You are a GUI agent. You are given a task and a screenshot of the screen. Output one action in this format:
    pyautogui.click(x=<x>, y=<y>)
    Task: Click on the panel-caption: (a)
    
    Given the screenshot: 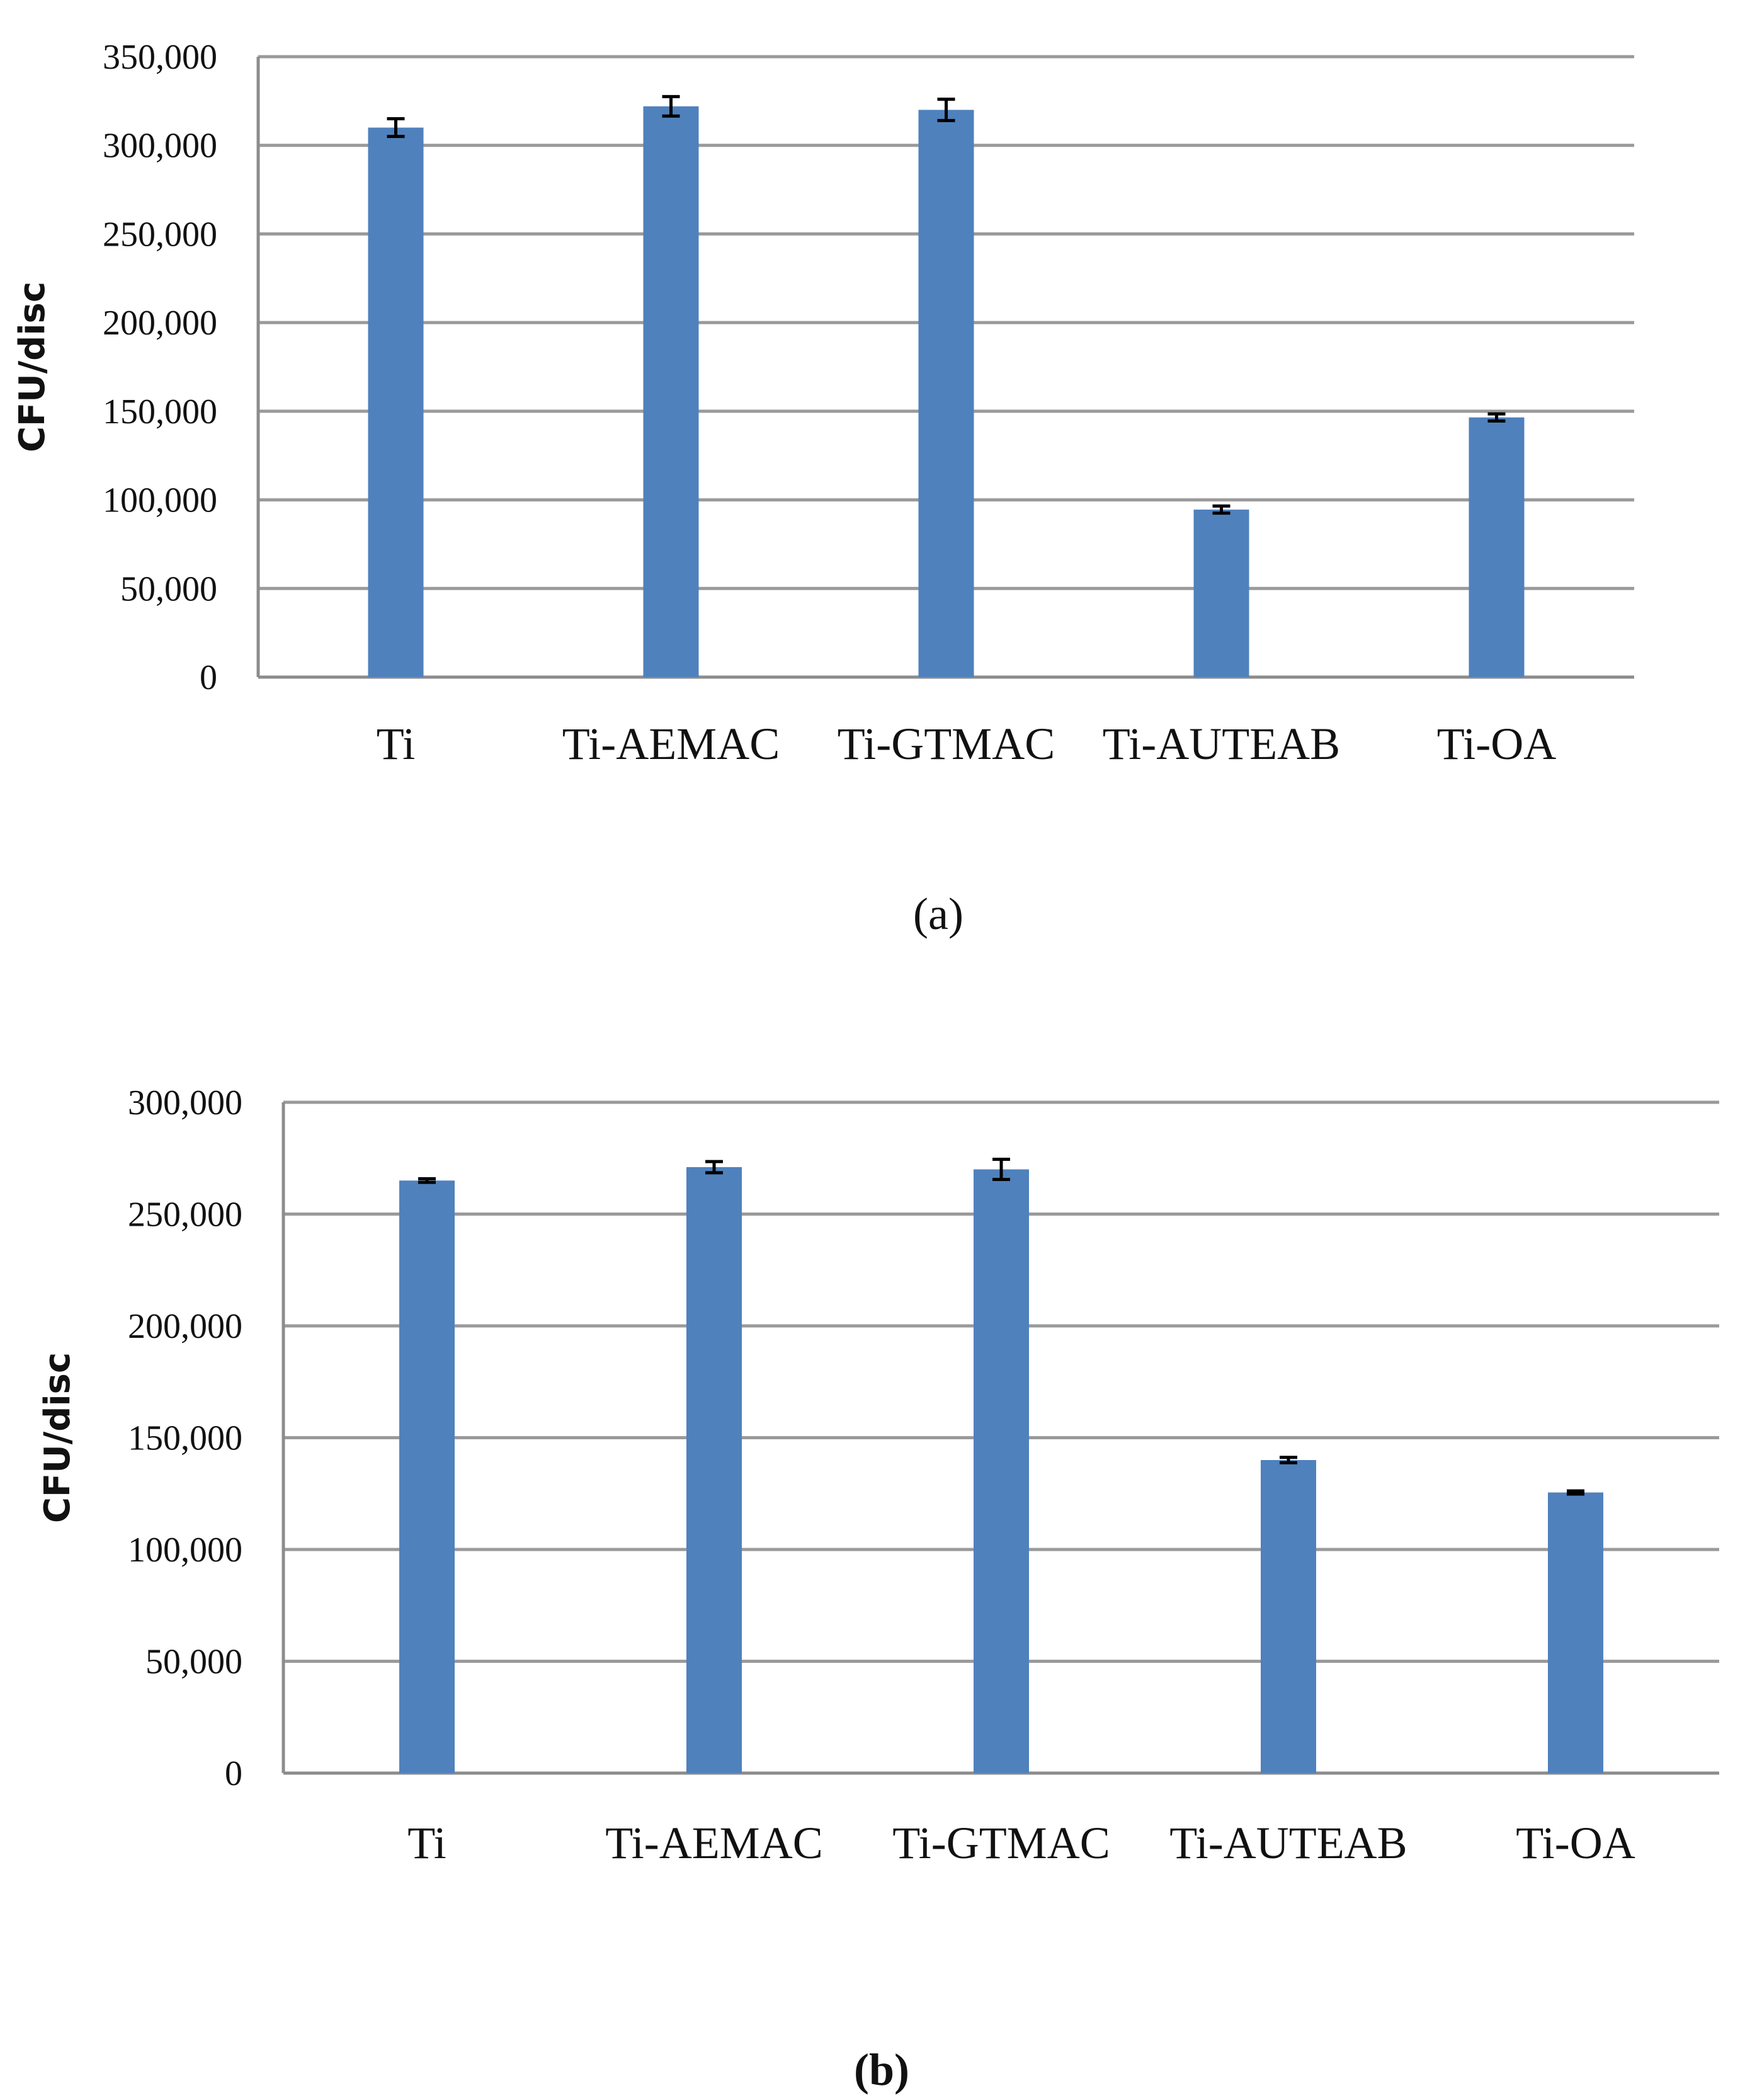 What is the action you would take?
    pyautogui.click(x=938, y=914)
    